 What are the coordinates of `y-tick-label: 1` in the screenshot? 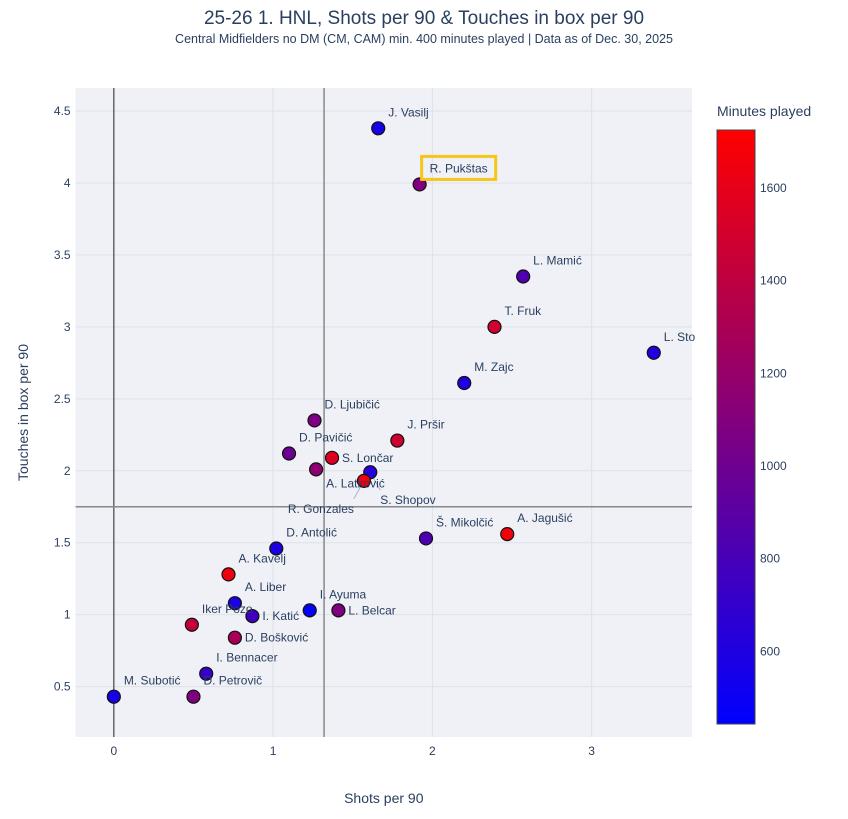 It's located at (67, 615).